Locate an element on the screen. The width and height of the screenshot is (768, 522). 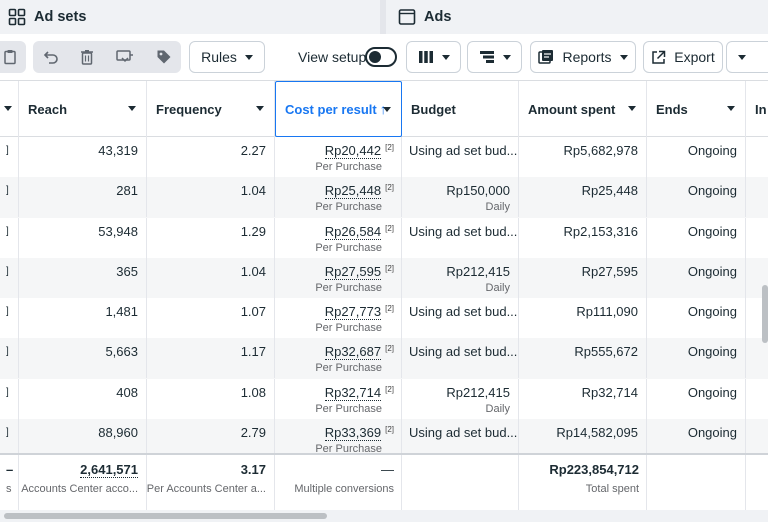
view-setup-toggle is located at coordinates (381, 57).